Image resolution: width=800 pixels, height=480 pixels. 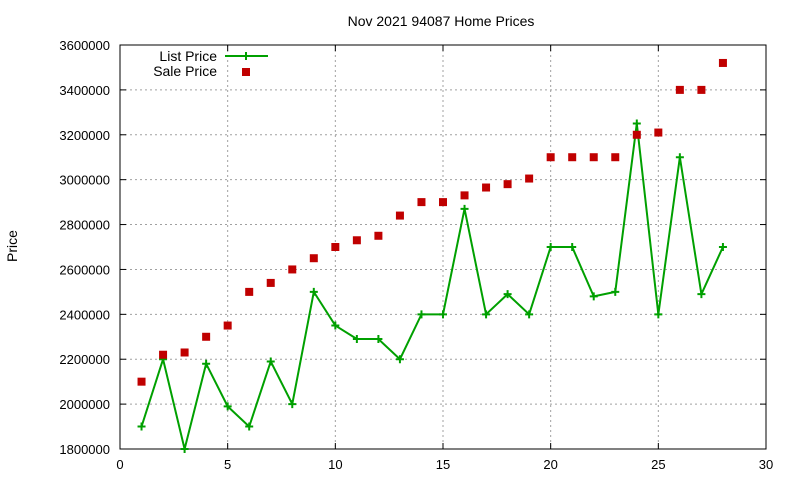 What do you see at coordinates (84, 45) in the screenshot?
I see `y-tick-label: 3600000` at bounding box center [84, 45].